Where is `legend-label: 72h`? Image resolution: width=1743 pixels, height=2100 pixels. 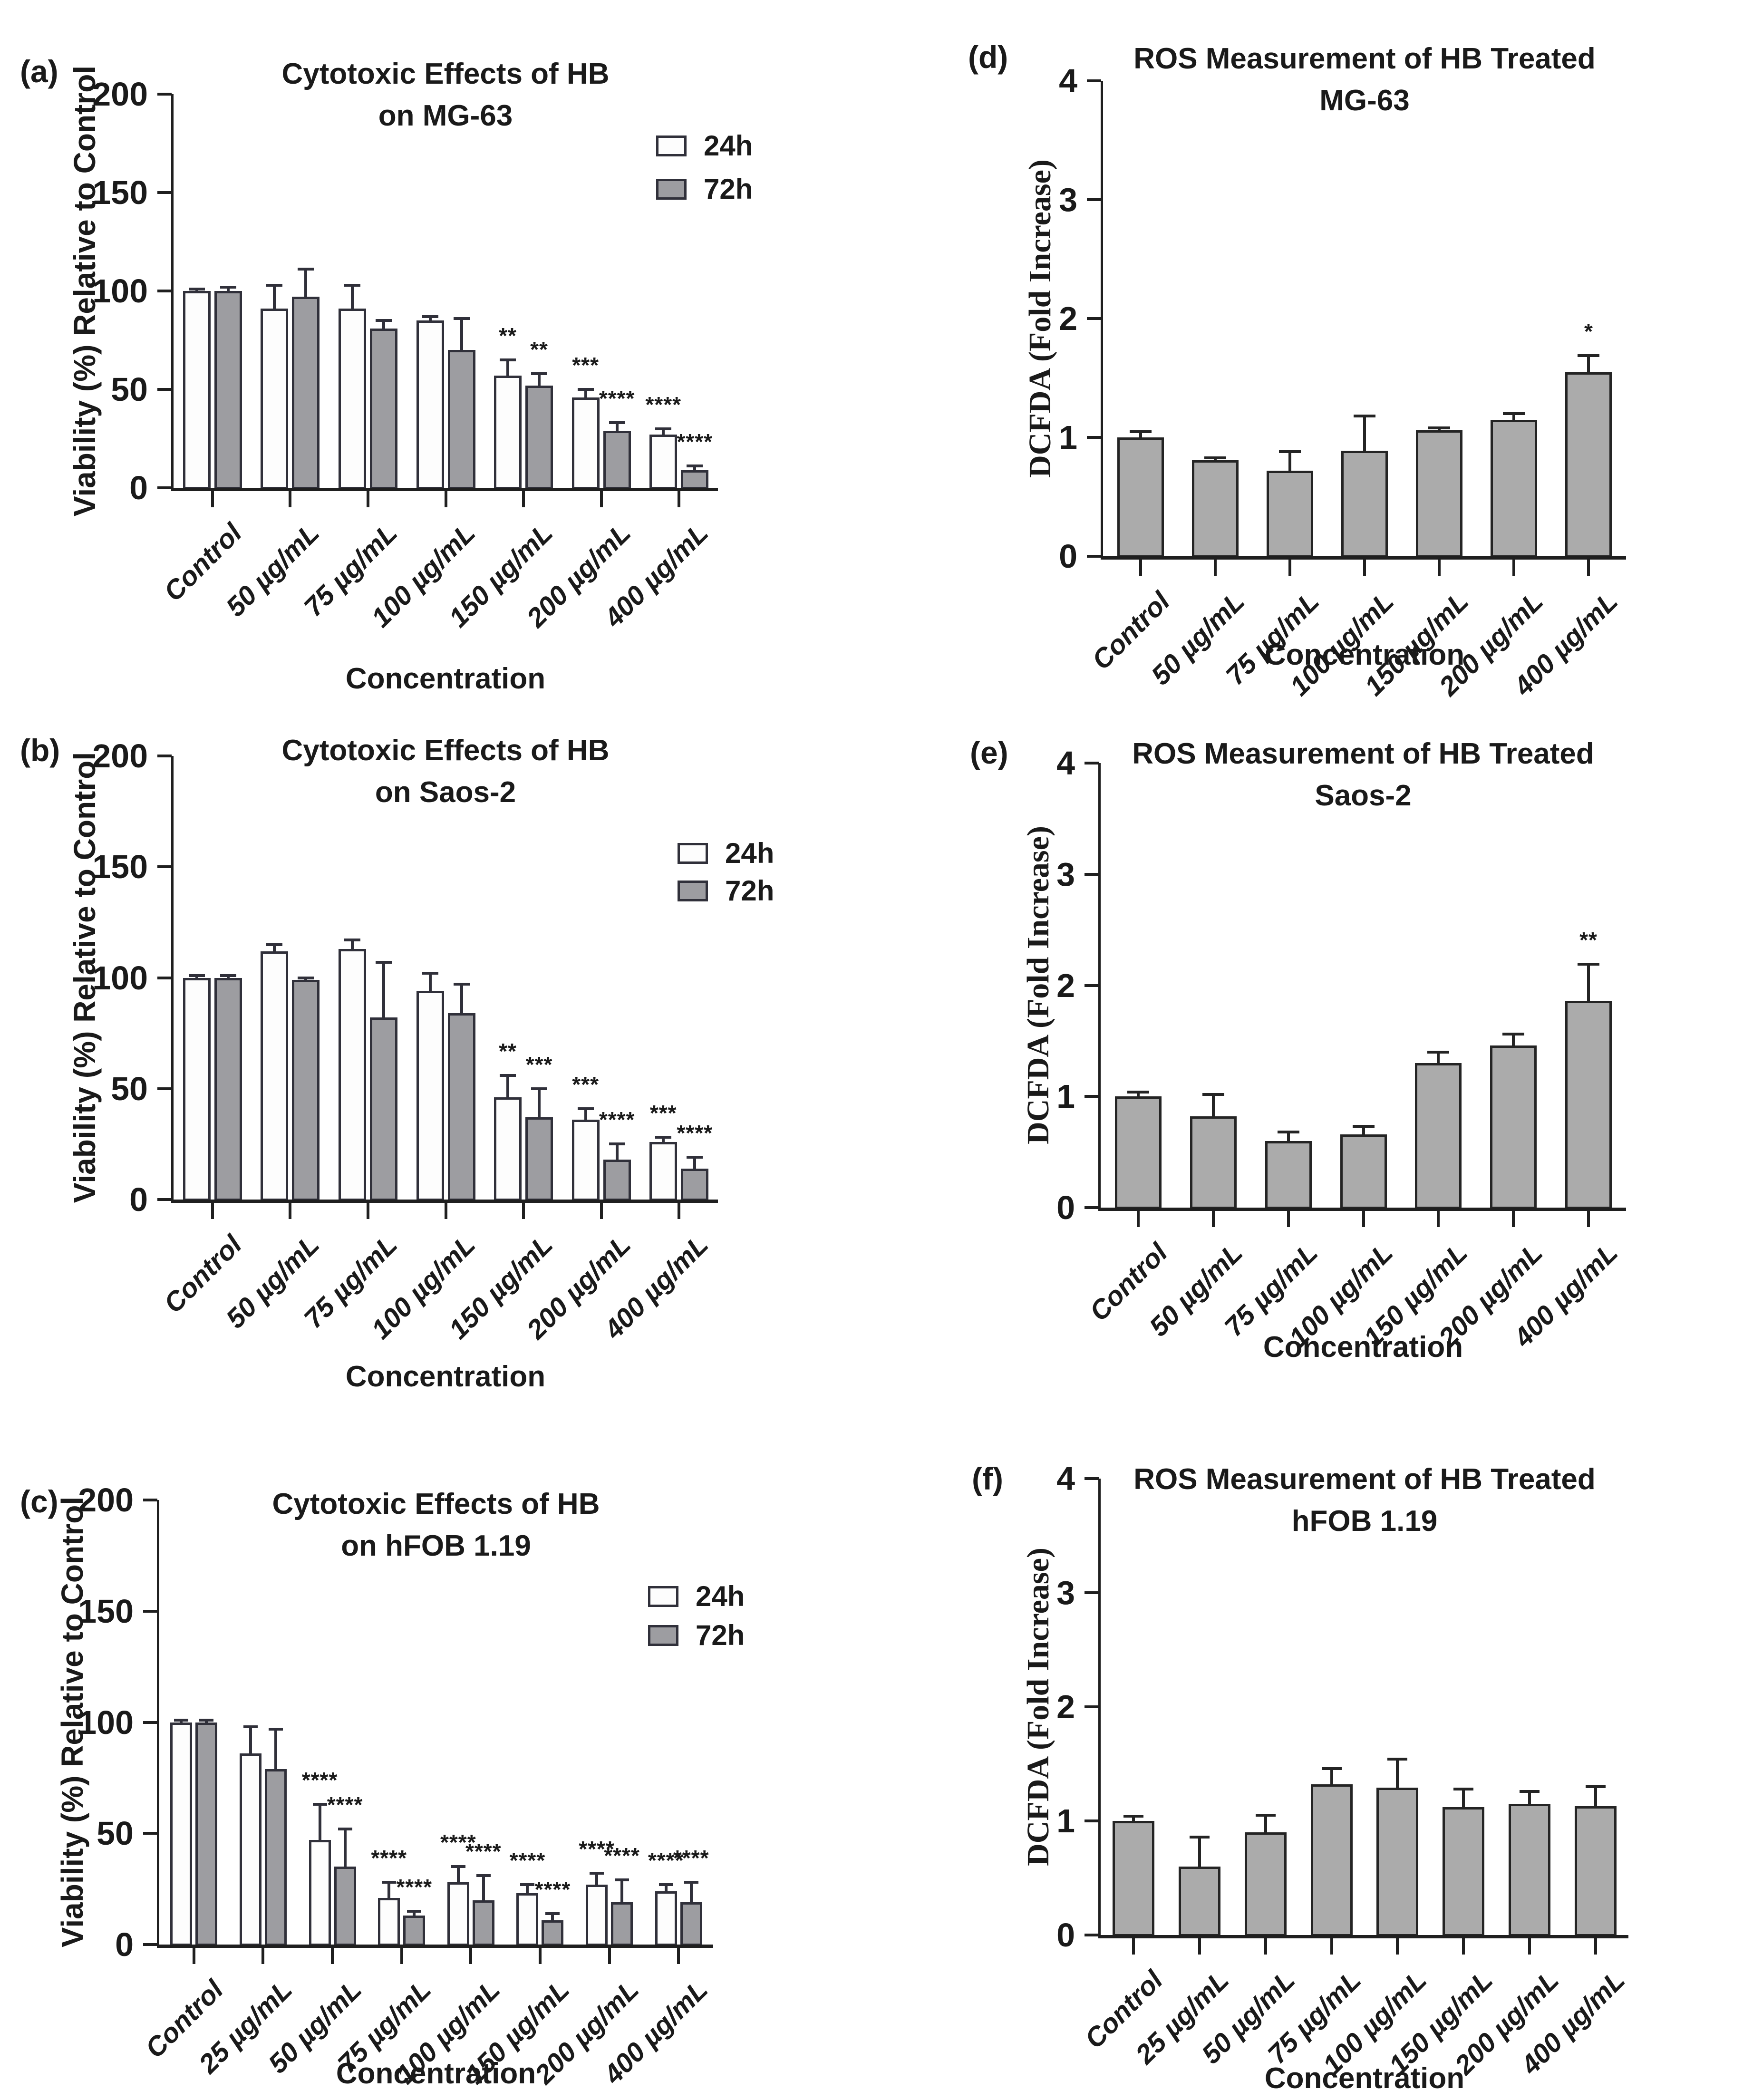 legend-label: 72h is located at coordinates (750, 891).